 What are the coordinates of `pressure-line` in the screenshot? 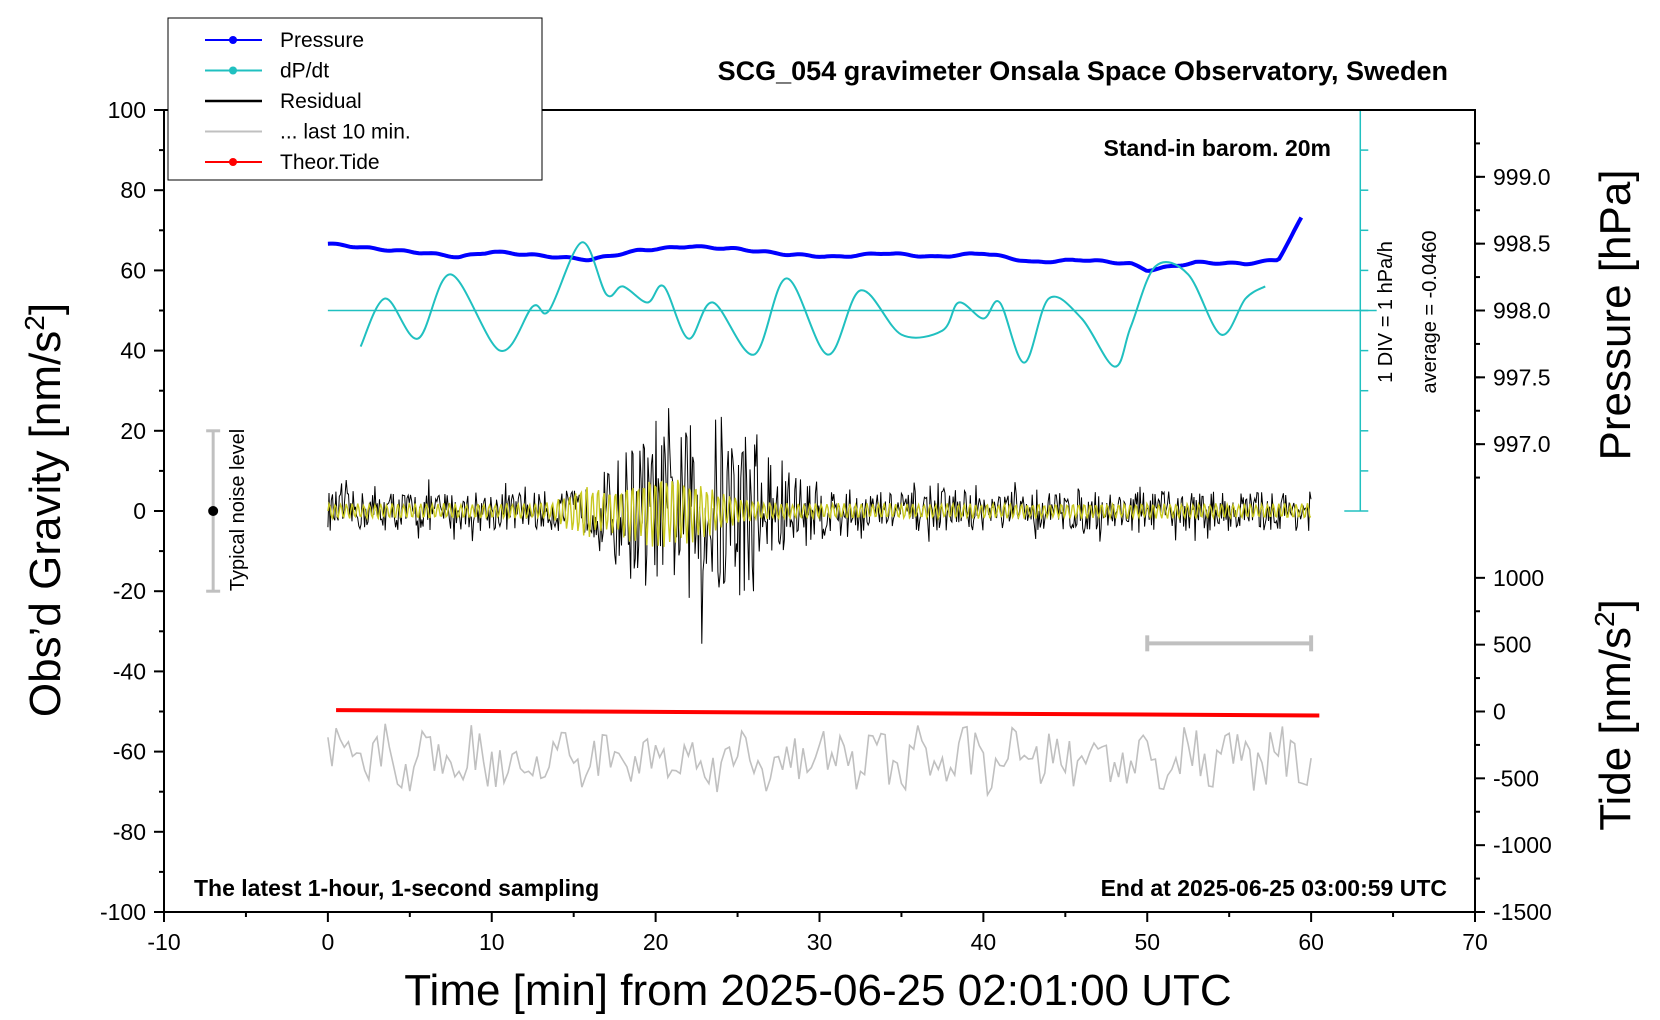 It's located at (815, 244).